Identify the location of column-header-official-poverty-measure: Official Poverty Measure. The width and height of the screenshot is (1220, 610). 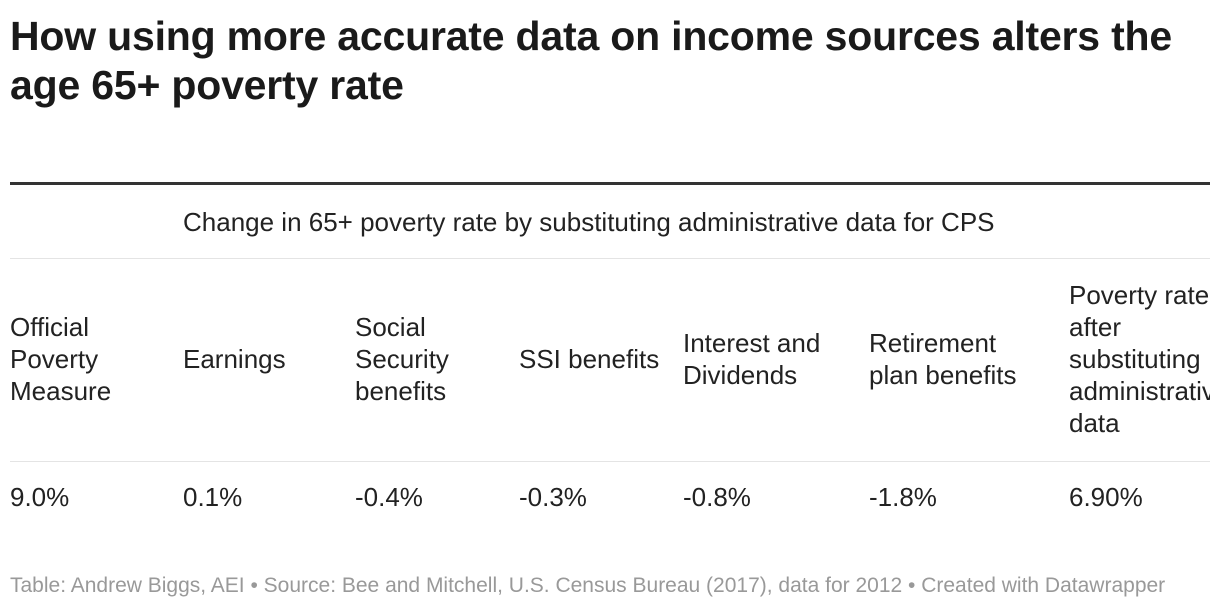
(61, 359).